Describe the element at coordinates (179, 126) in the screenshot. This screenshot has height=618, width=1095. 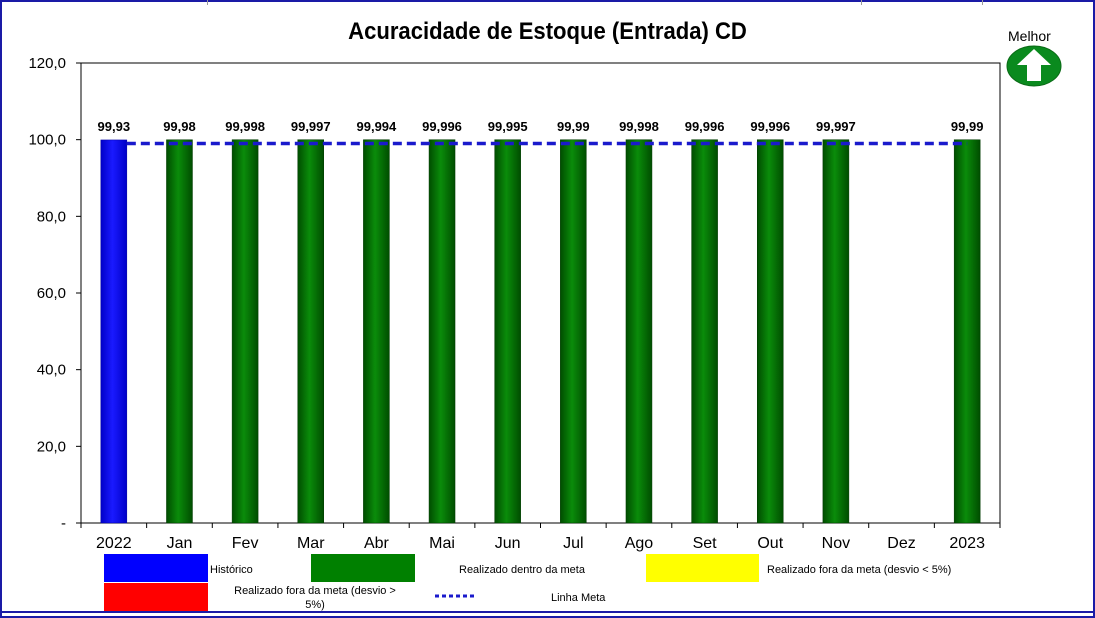
I see `data-label: 99,98` at that location.